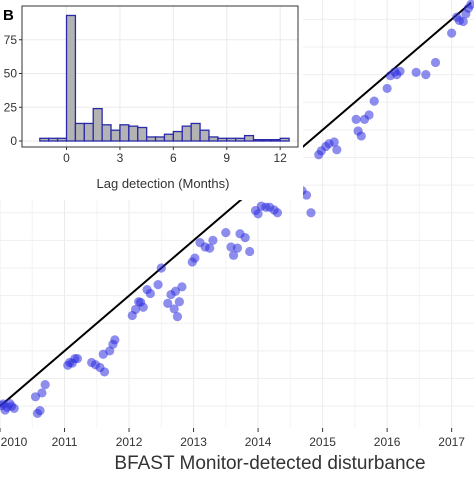  Describe the element at coordinates (14, 442) in the screenshot. I see `main-x-tick-label: 2010` at that location.